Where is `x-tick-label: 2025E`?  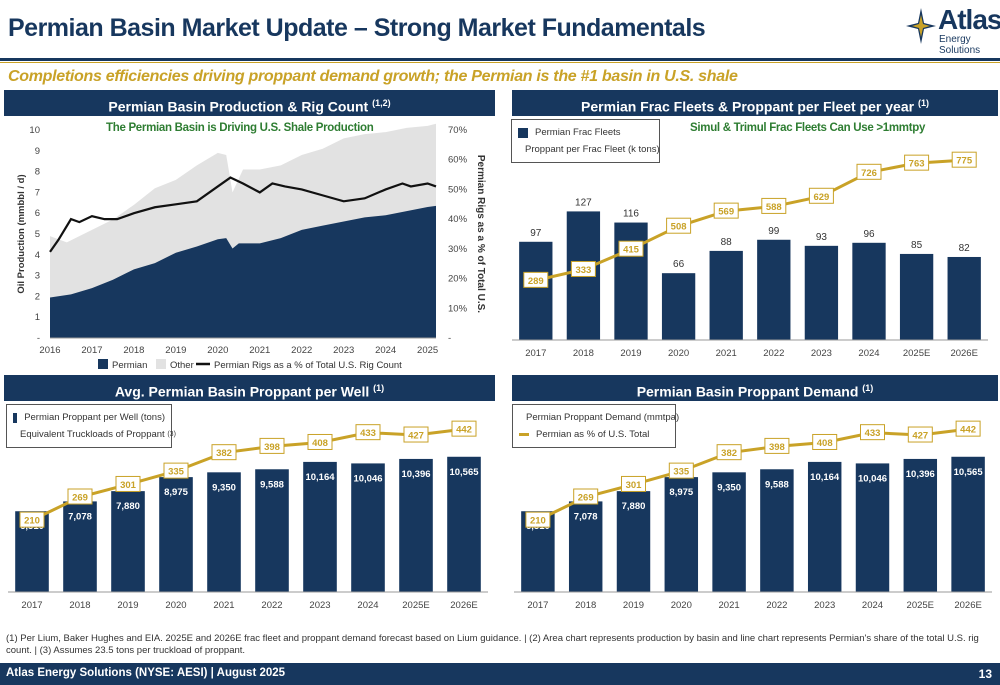
x-tick-label: 2025E is located at coordinates (415, 605).